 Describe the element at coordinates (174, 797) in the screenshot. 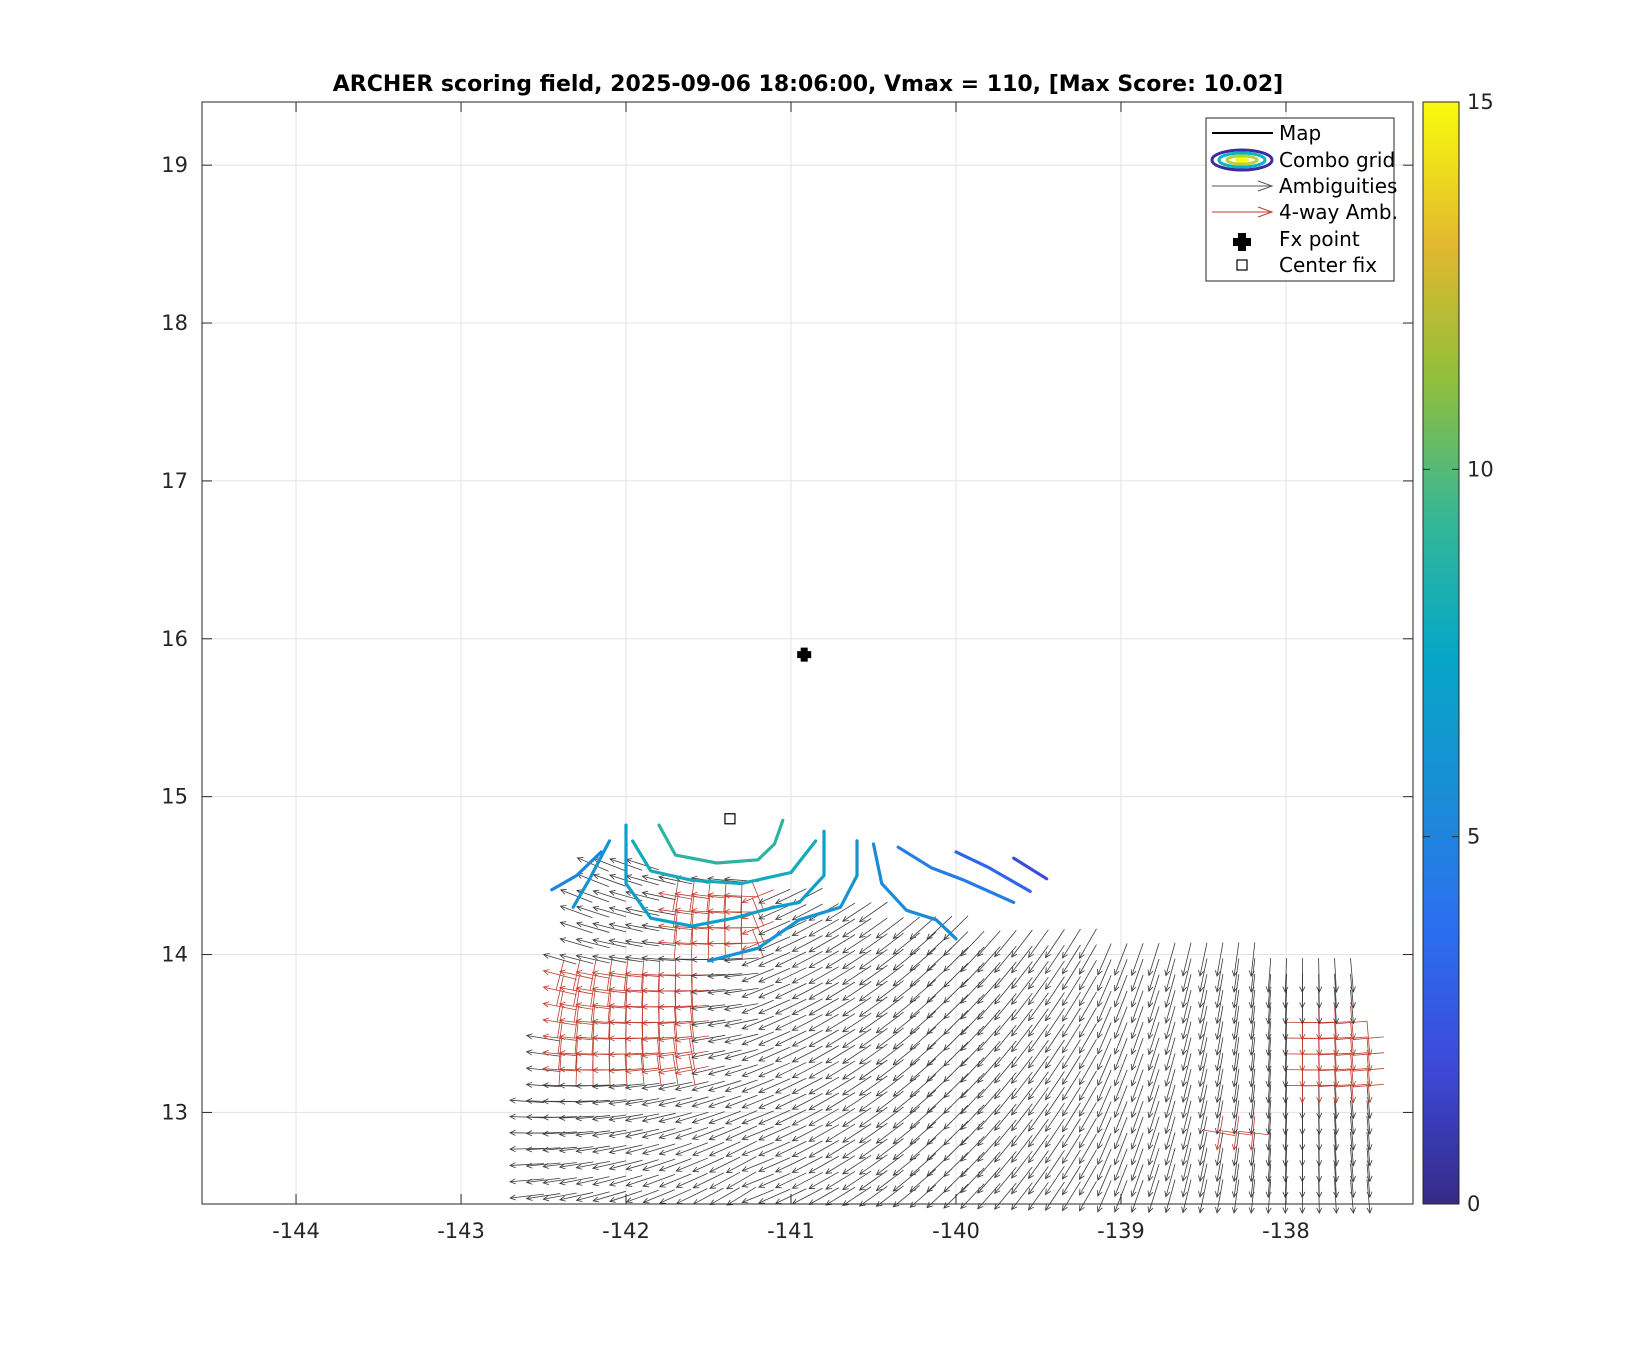

I see `y-tick-label: 15` at that location.